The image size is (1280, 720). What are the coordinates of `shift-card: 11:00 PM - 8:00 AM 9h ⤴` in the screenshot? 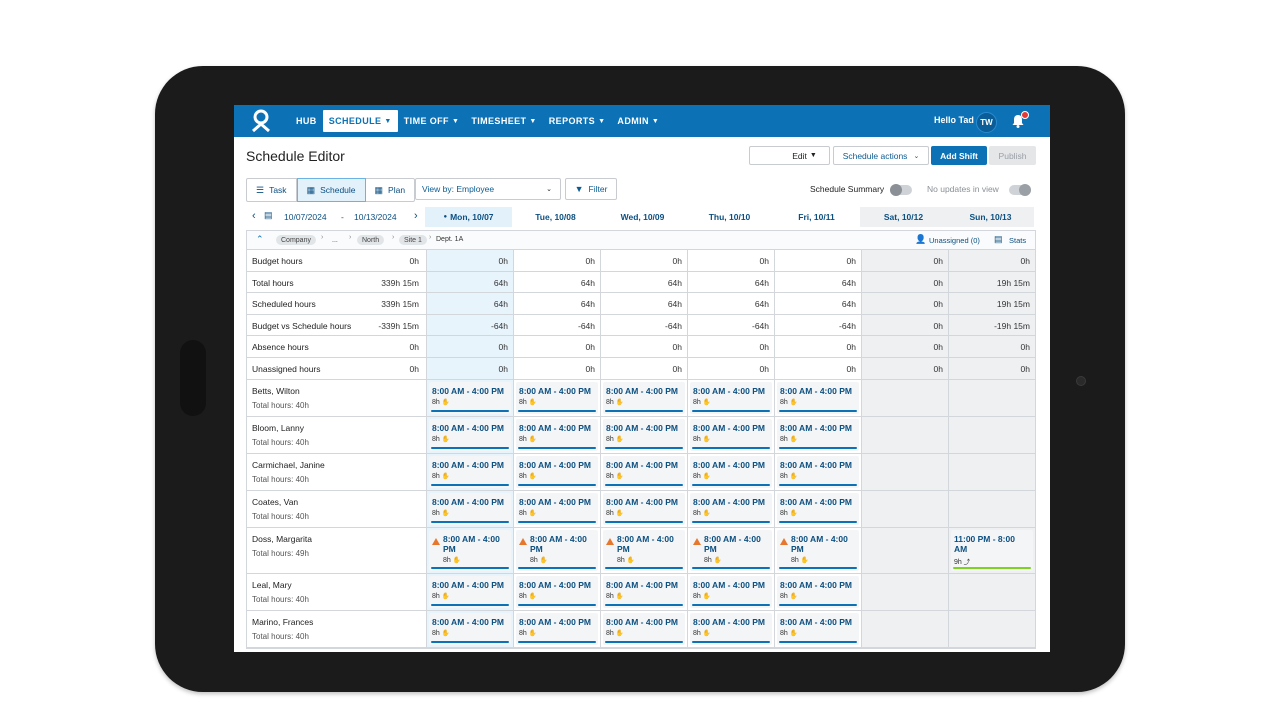 It's located at (992, 550).